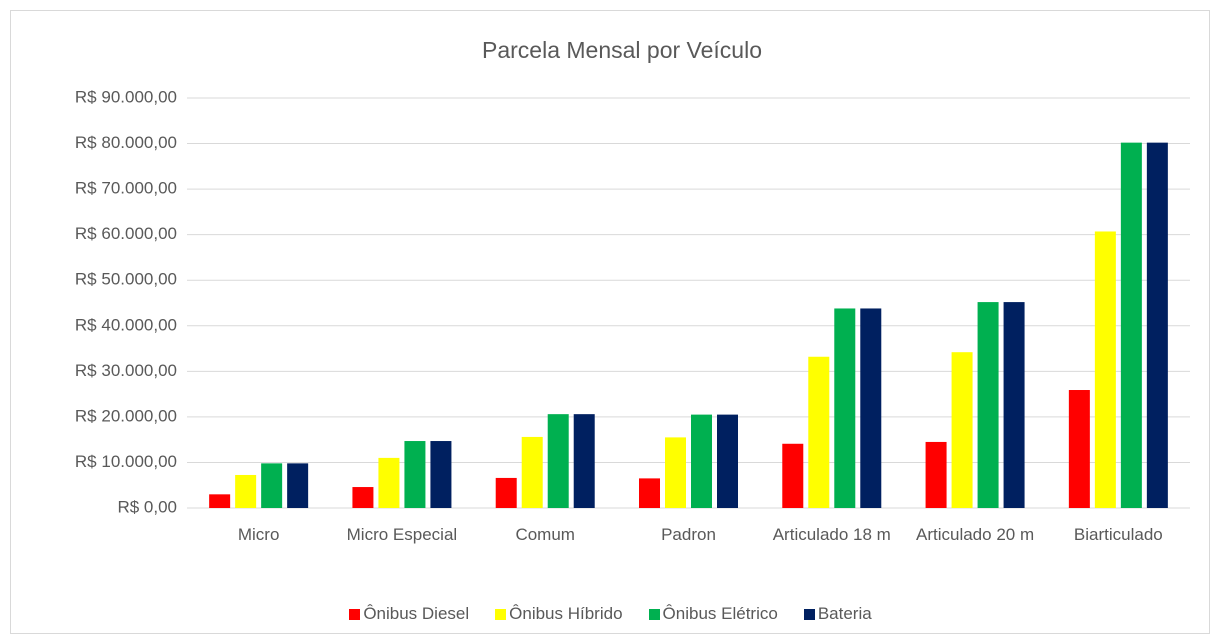 The width and height of the screenshot is (1221, 644). I want to click on x-tick-label: Biarticulado, so click(1118, 534).